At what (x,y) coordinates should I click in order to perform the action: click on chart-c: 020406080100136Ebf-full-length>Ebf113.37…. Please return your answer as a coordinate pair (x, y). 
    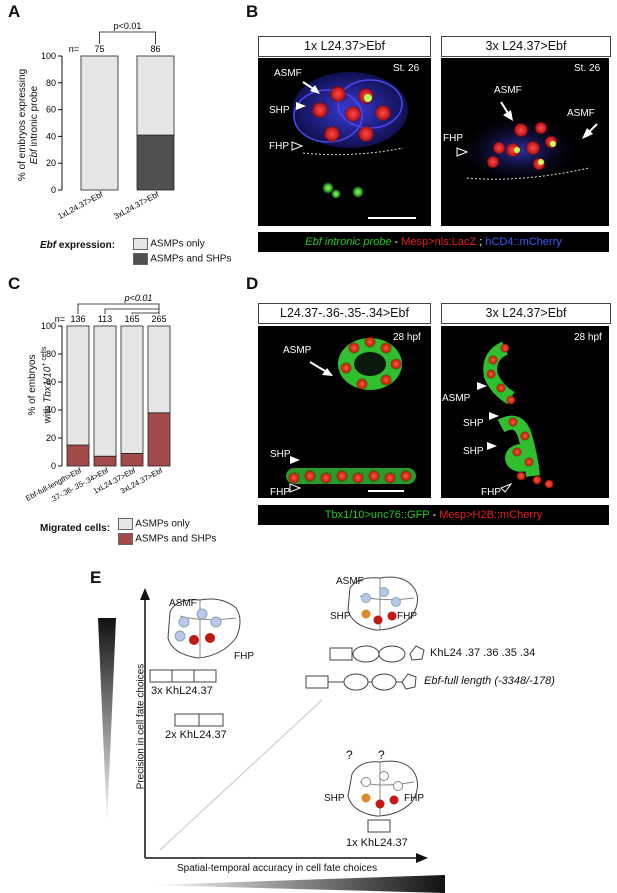
    Looking at the image, I should click on (97, 398).